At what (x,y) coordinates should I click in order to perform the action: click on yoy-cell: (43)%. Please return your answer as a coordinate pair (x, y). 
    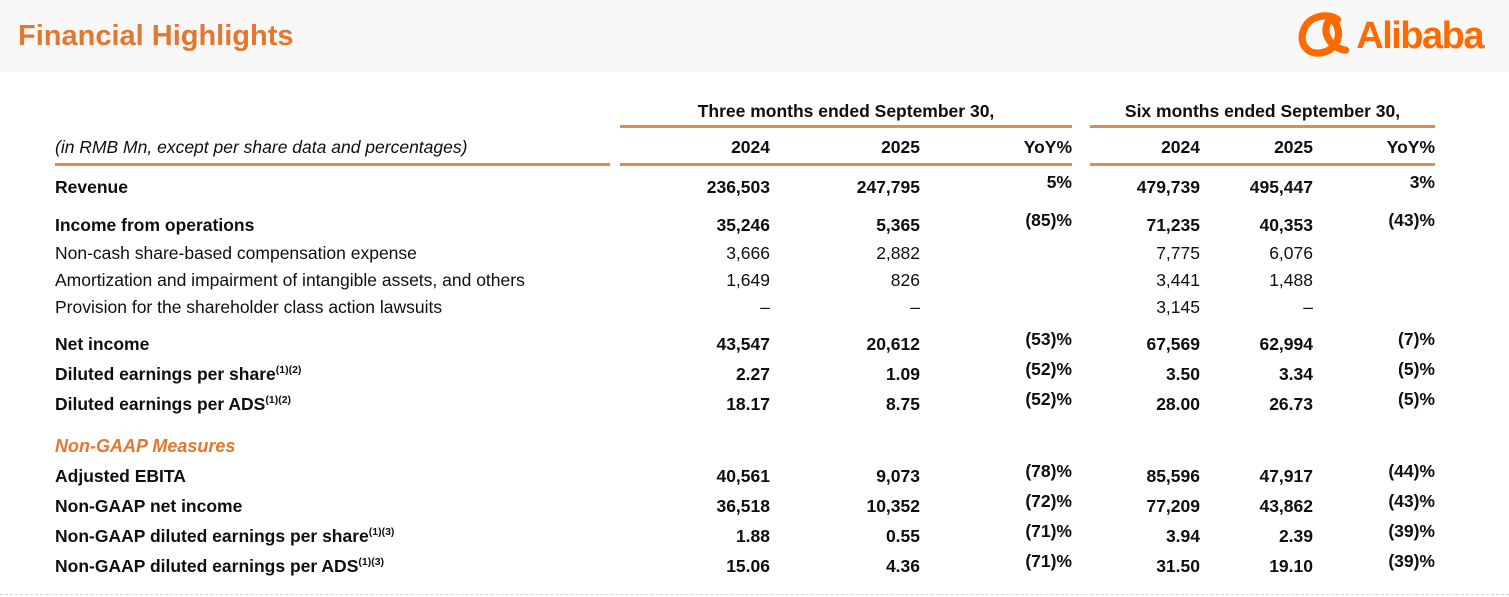
    Looking at the image, I should click on (1411, 501).